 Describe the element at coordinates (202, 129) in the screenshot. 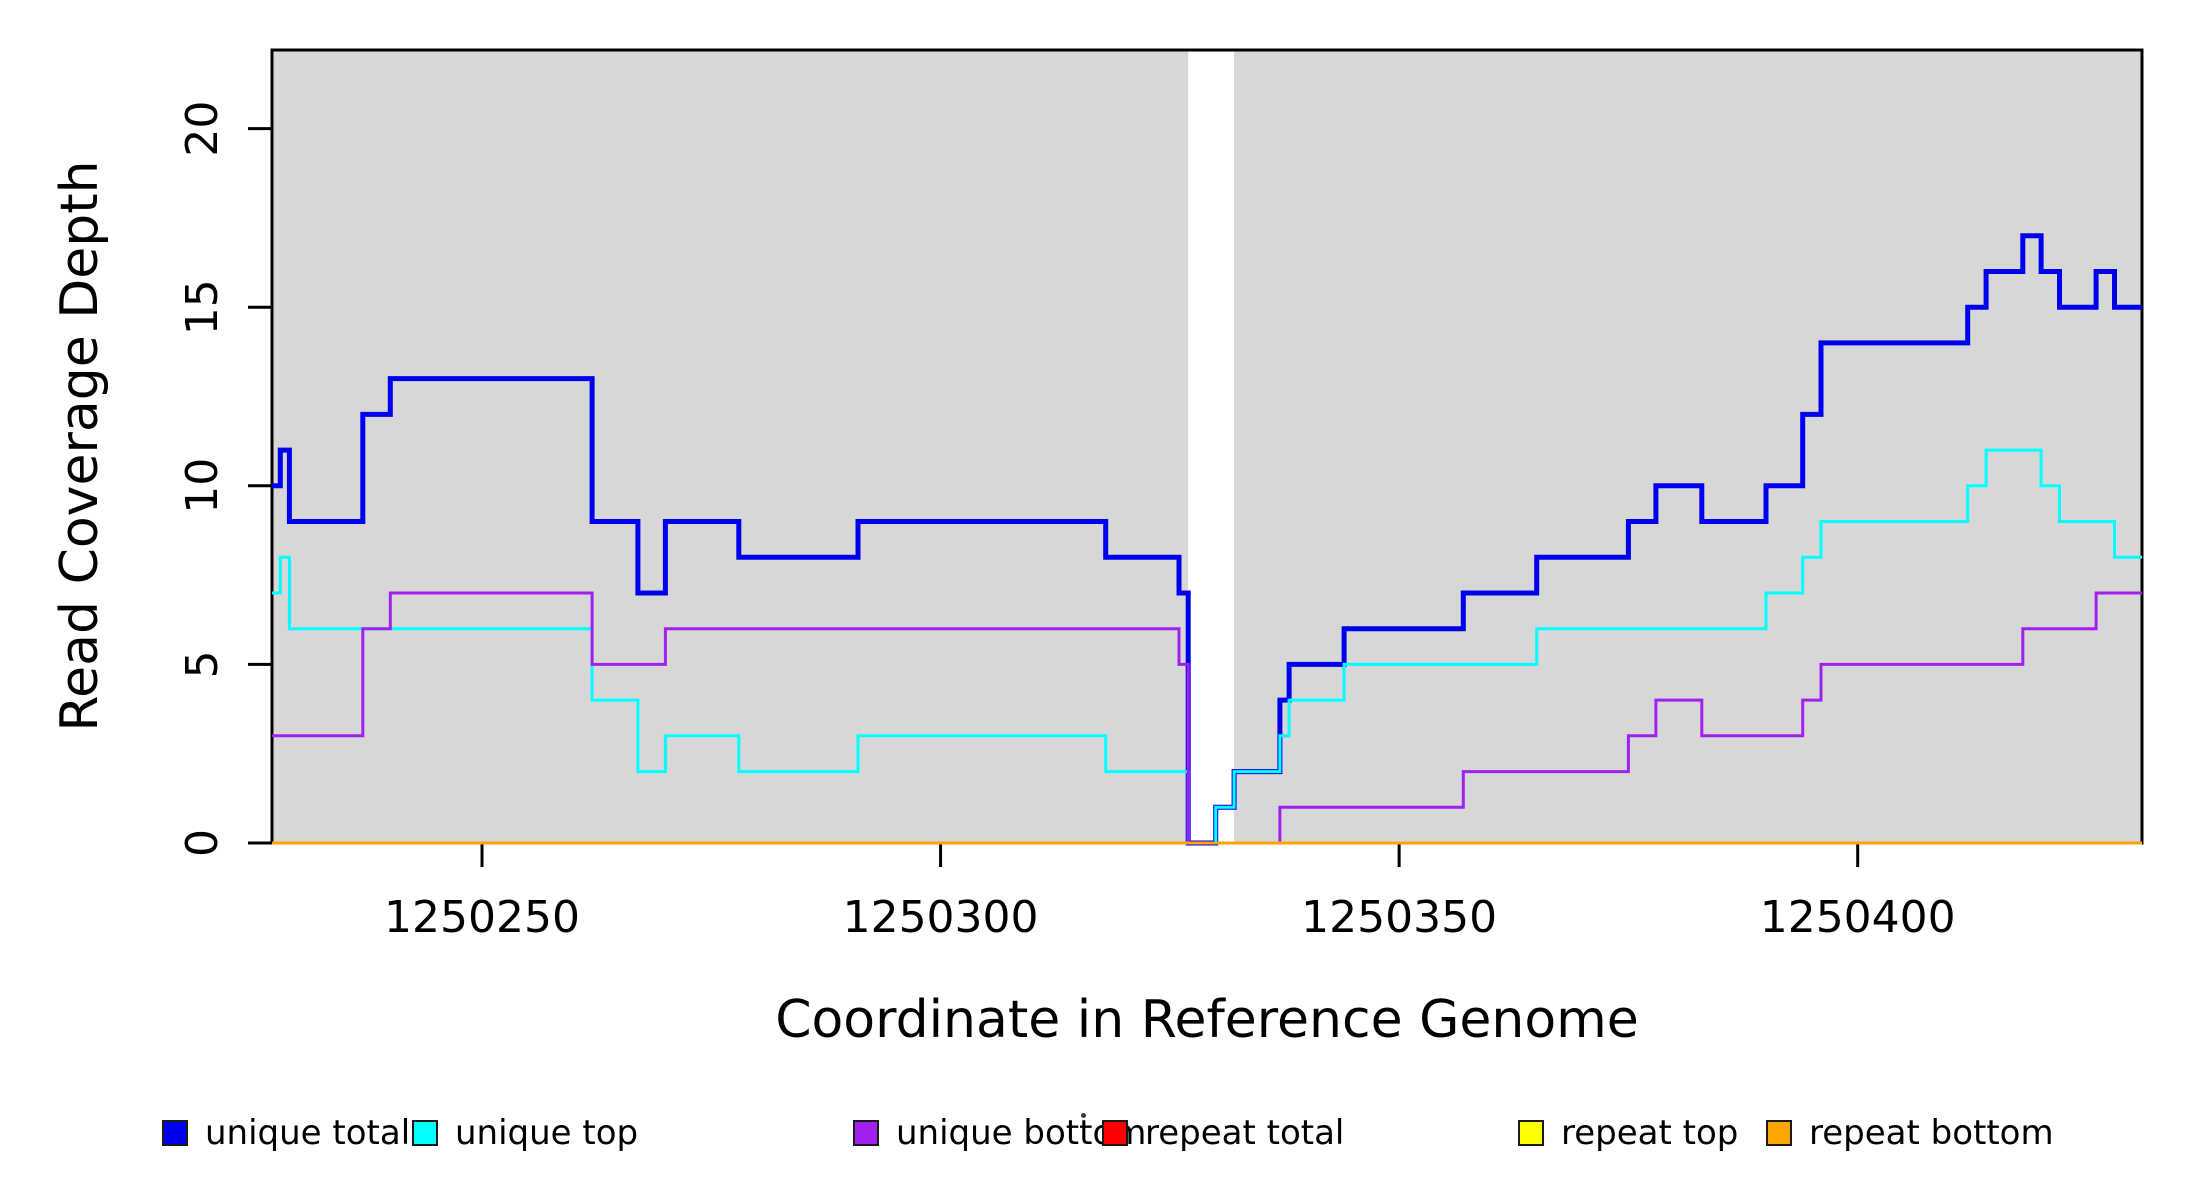

I see `y-tick-label: 20` at that location.